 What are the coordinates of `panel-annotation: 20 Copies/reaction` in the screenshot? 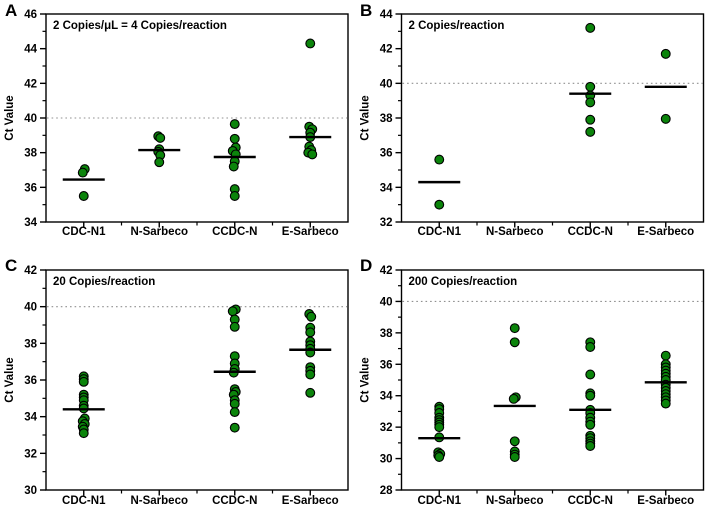 It's located at (104, 282).